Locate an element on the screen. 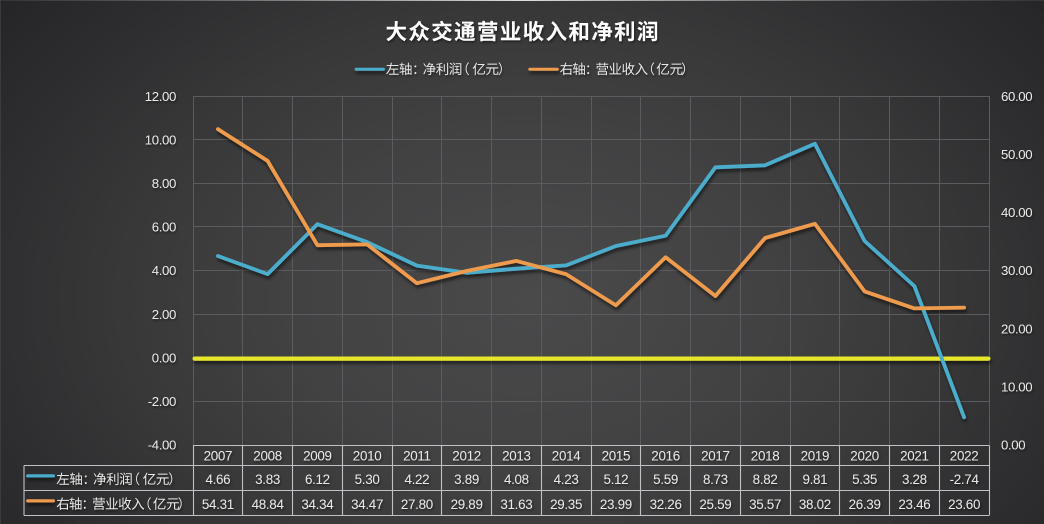  svg-text: 29.35 is located at coordinates (566, 504).